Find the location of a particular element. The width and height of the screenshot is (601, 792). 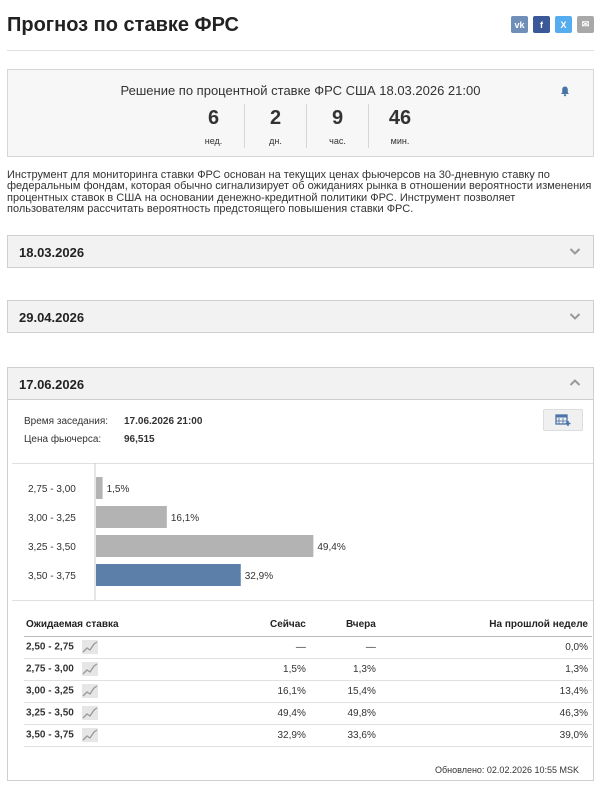

futures-price-value: 96,515 is located at coordinates (139, 439).